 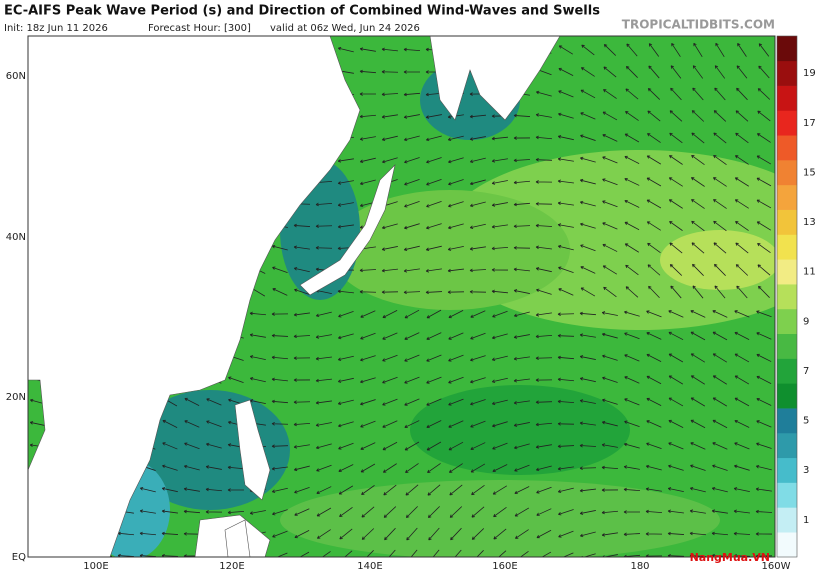 I want to click on lat-label: 20N, so click(x=16, y=397).